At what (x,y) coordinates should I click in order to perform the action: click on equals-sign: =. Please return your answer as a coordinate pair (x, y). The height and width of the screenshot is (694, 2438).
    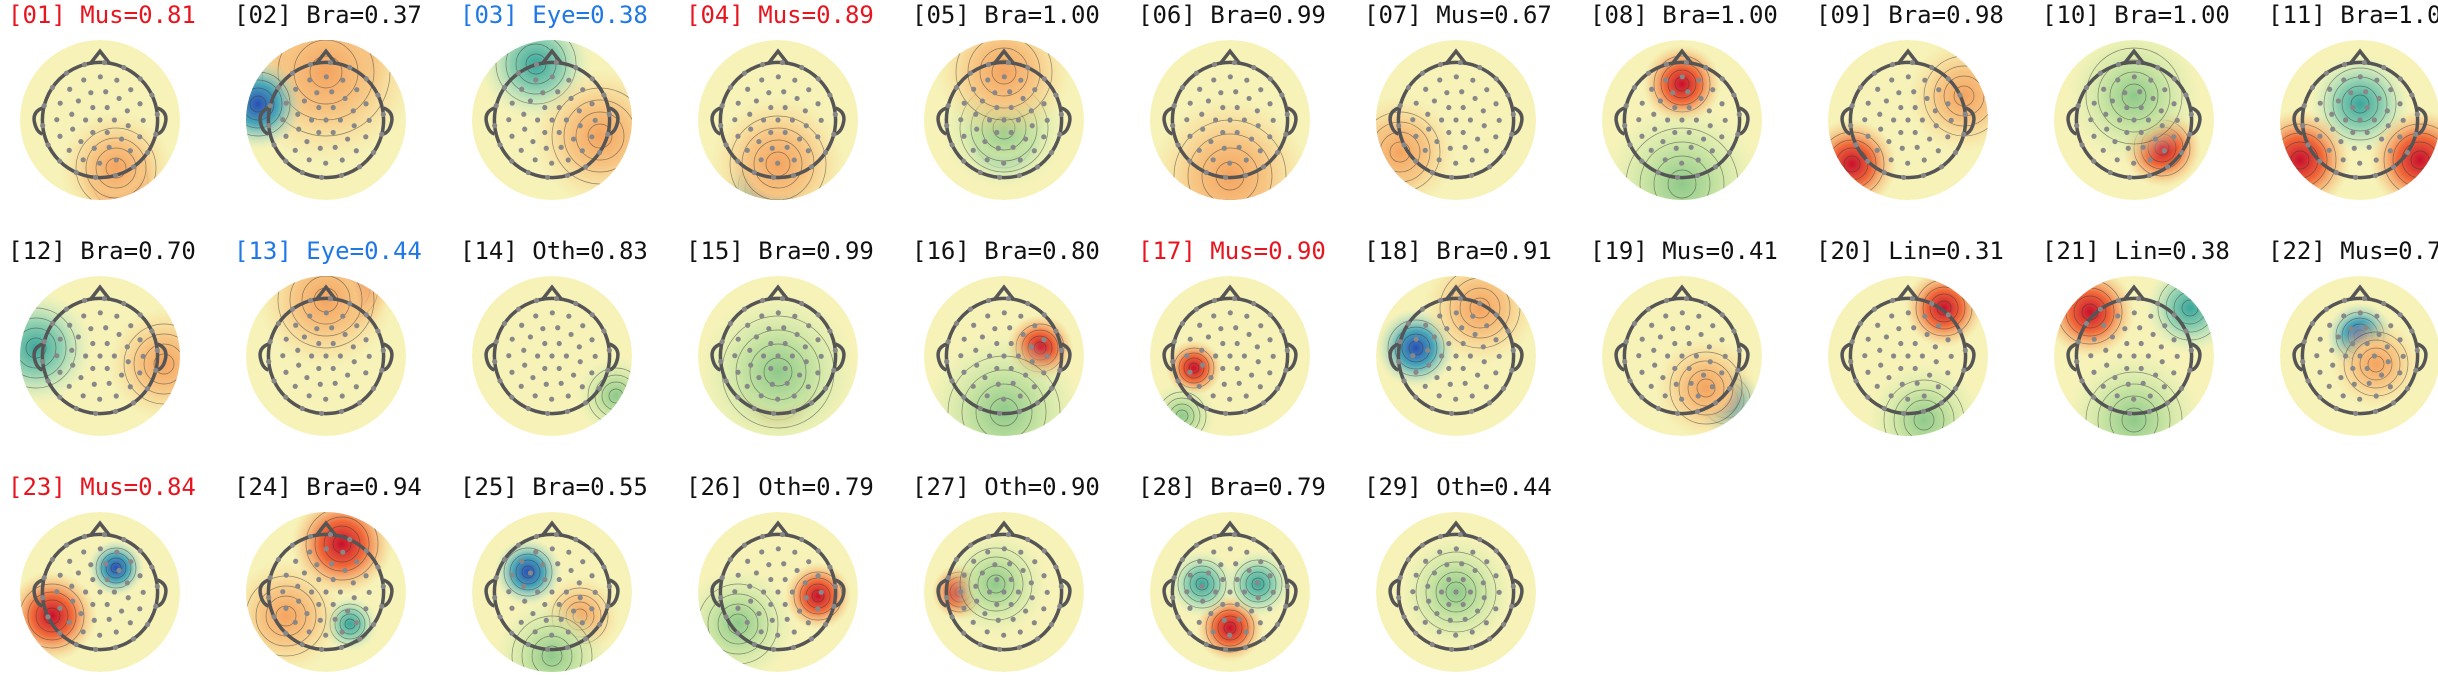
    Looking at the image, I should click on (1261, 15).